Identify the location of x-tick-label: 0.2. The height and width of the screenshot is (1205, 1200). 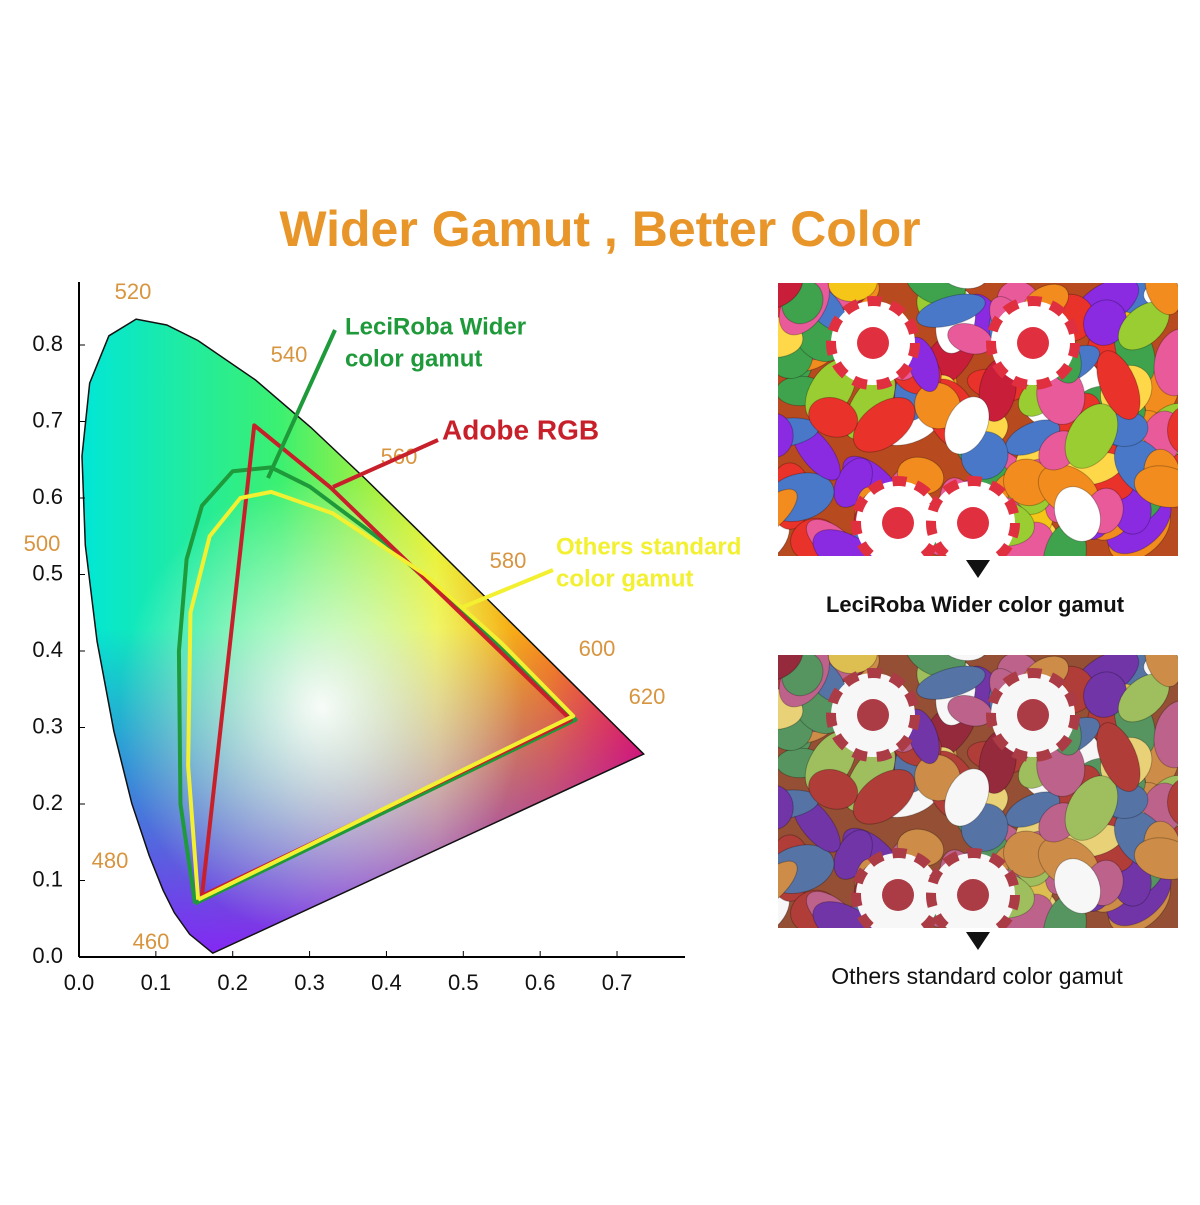
(232, 982).